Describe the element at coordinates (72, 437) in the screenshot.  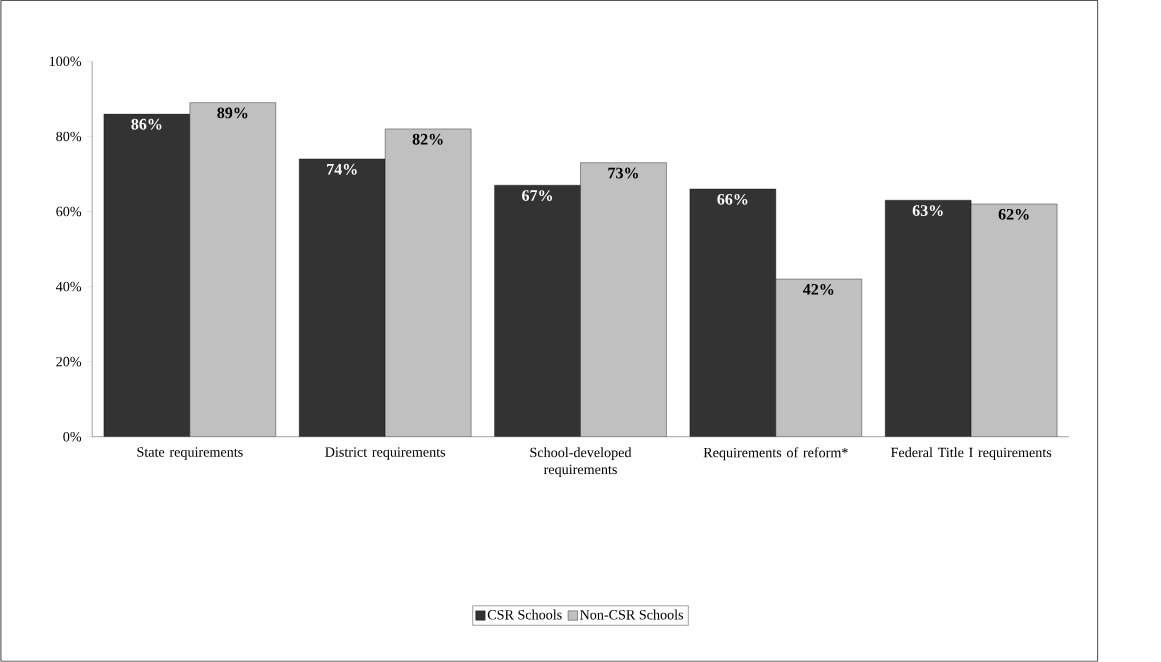
I see `y-tick-label: 0%` at that location.